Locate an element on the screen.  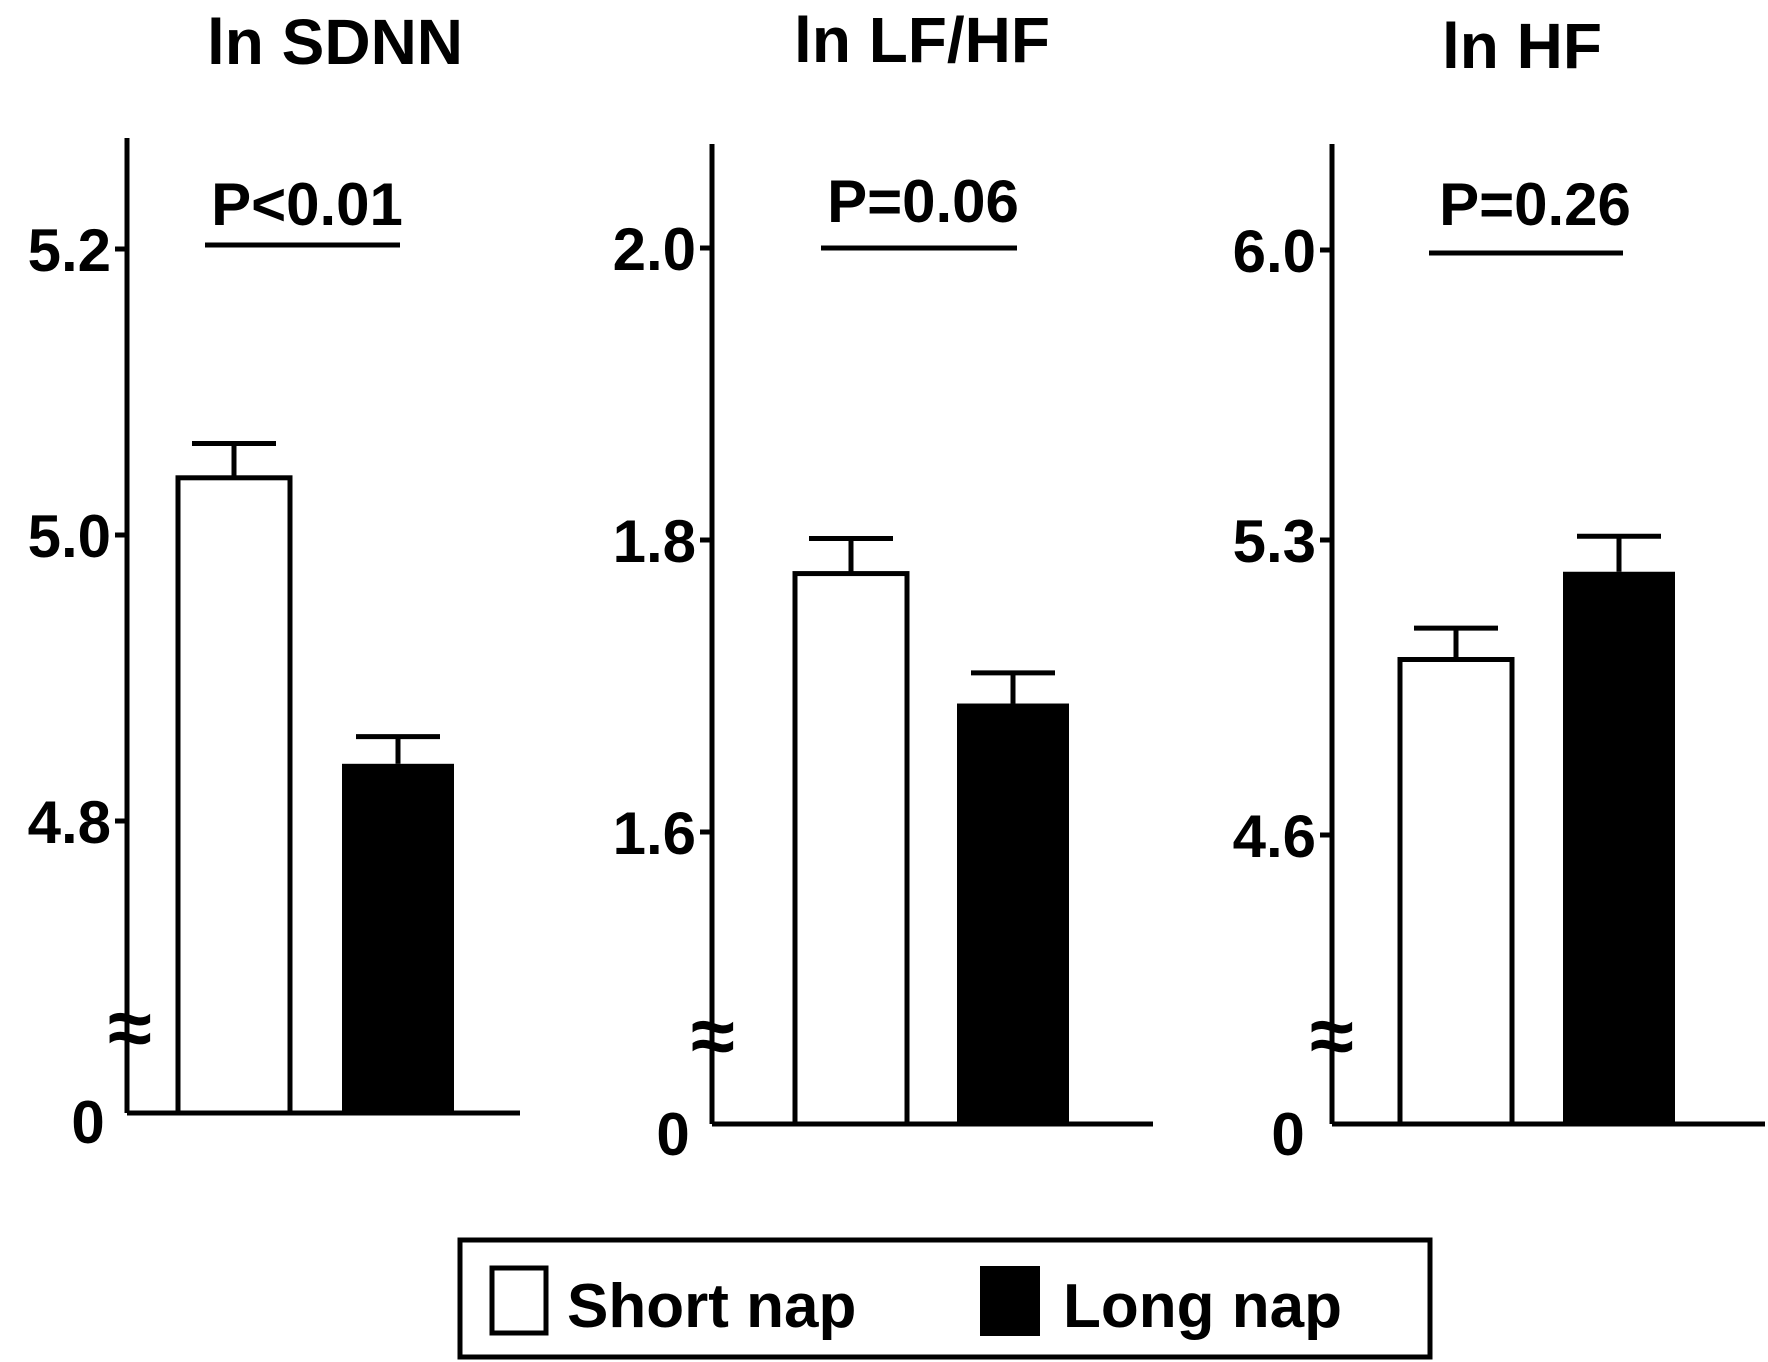
legend-swatch-short-nap is located at coordinates (519, 1300).